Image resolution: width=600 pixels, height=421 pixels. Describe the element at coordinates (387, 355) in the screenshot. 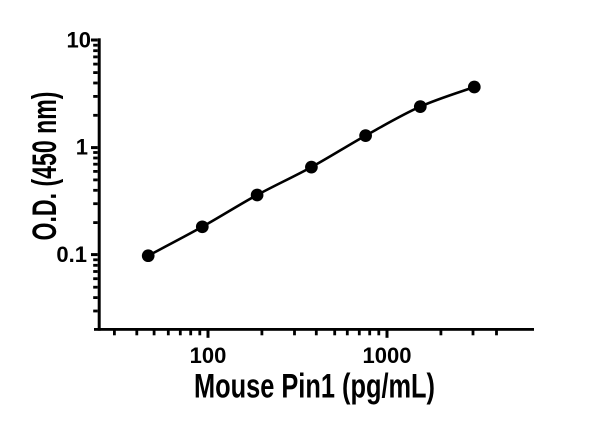

I see `svg-text: 1000` at that location.